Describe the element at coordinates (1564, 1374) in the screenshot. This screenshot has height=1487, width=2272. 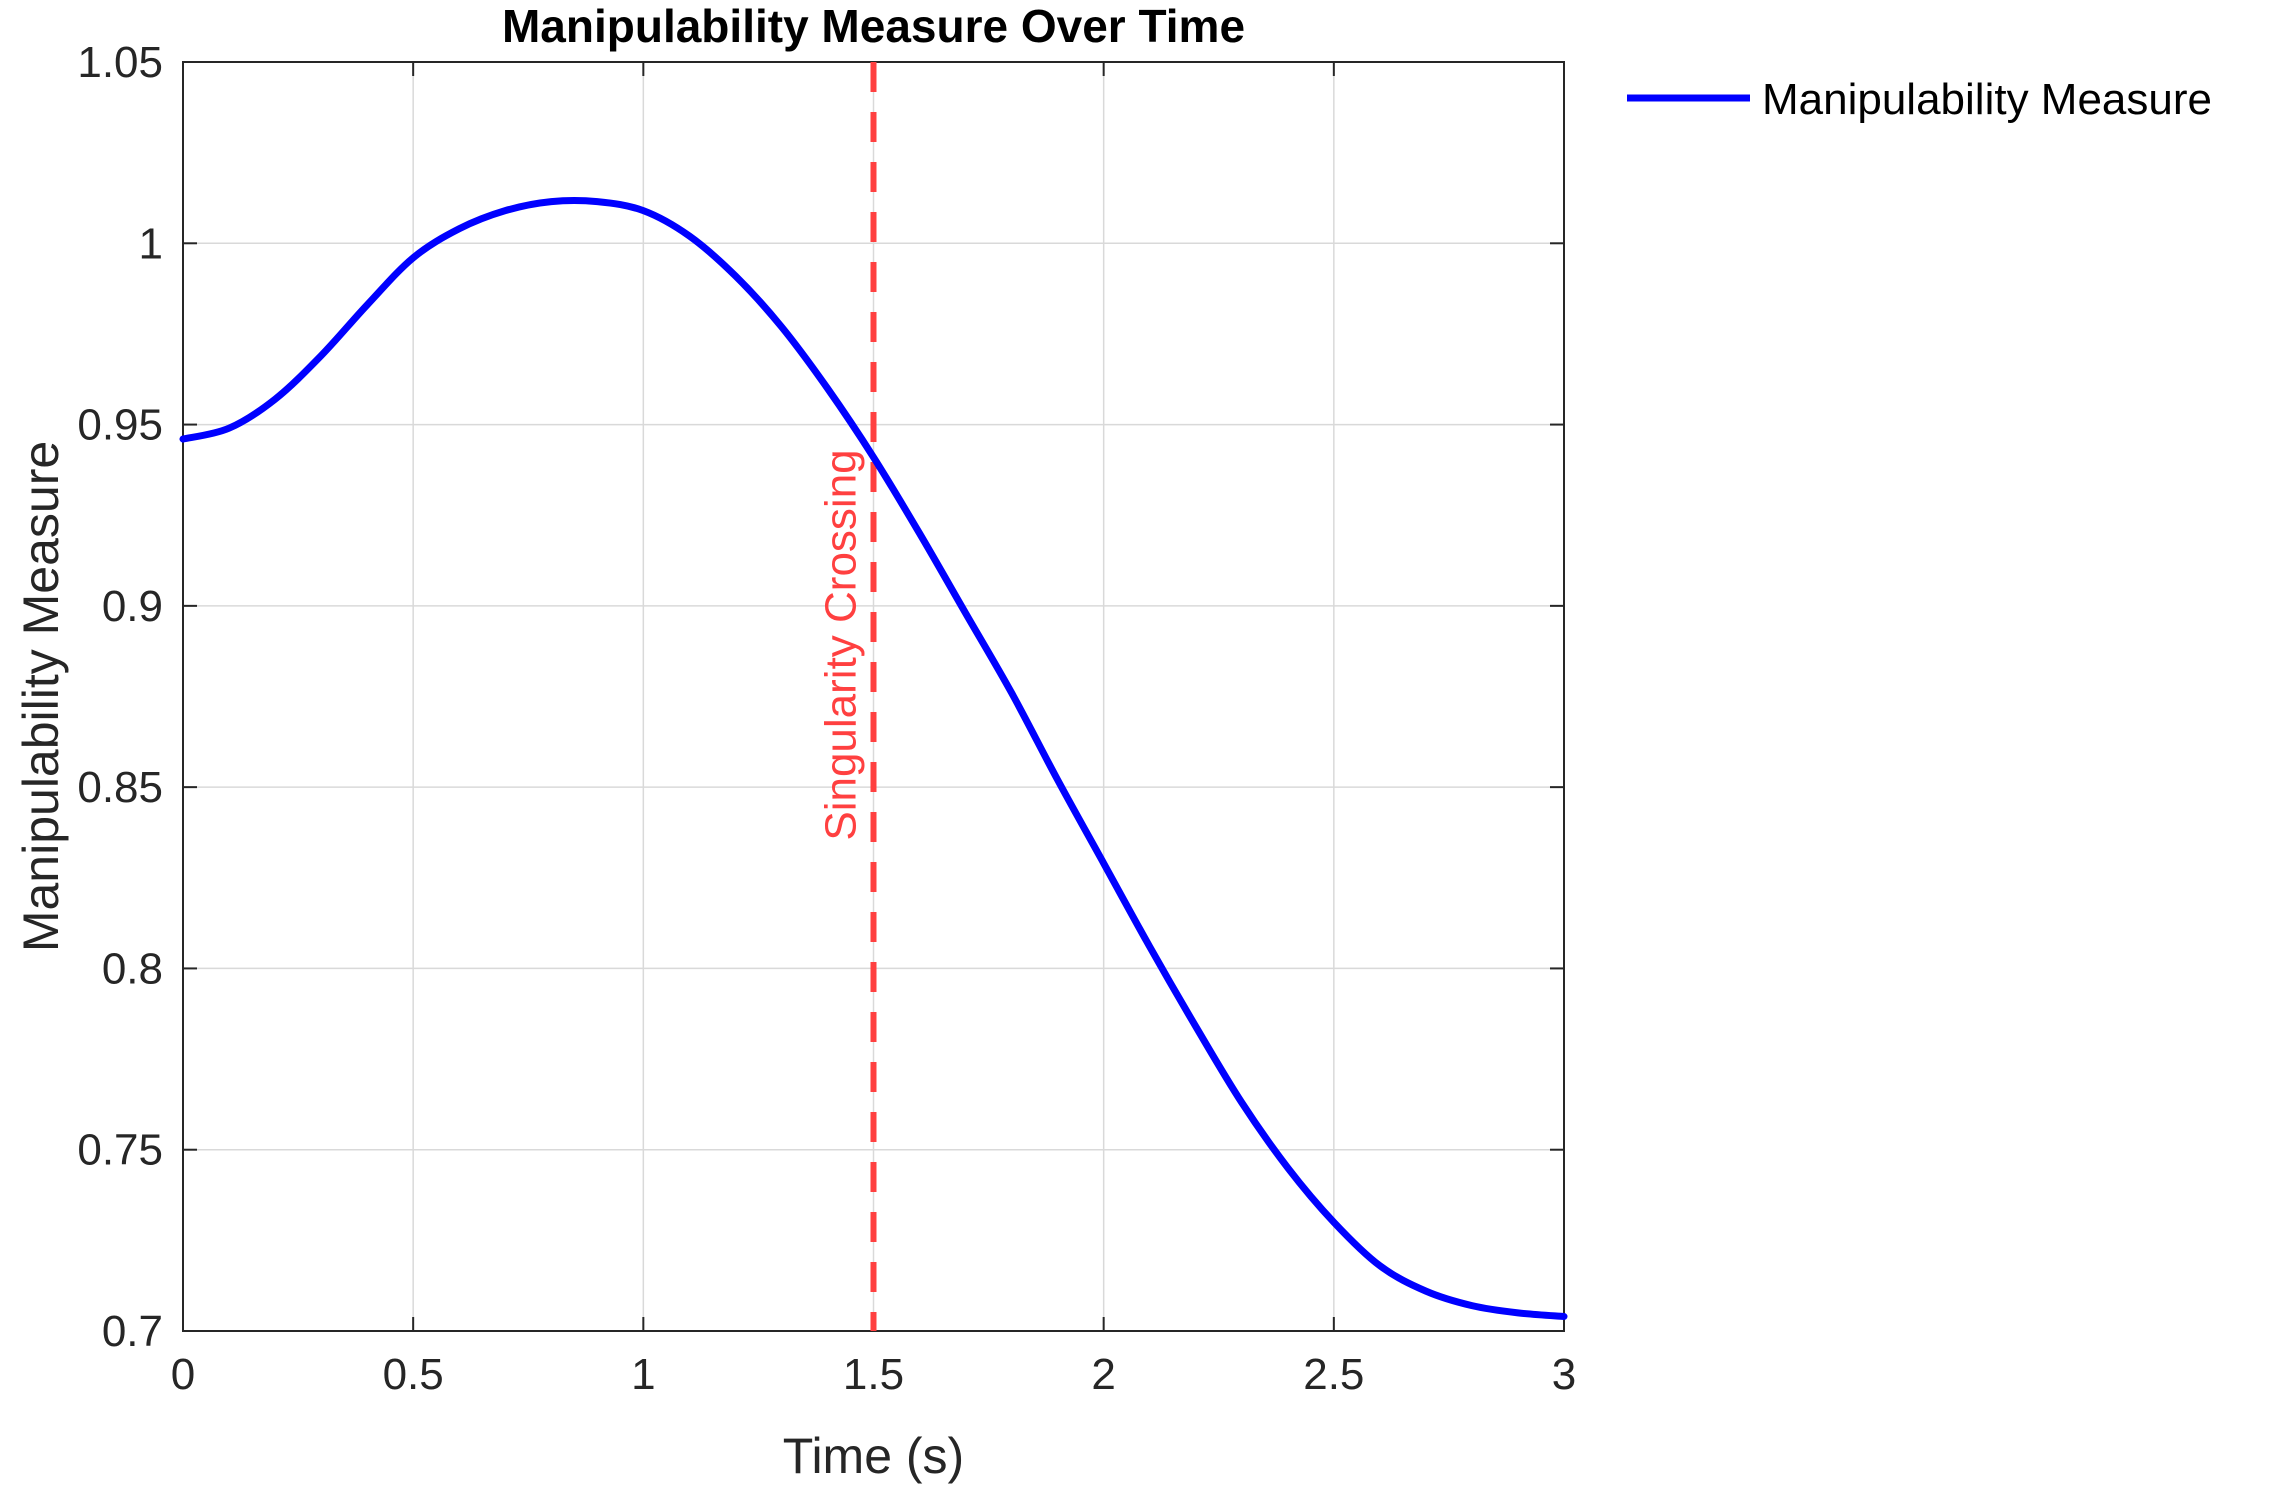
I see `x-tick-label: 3` at that location.